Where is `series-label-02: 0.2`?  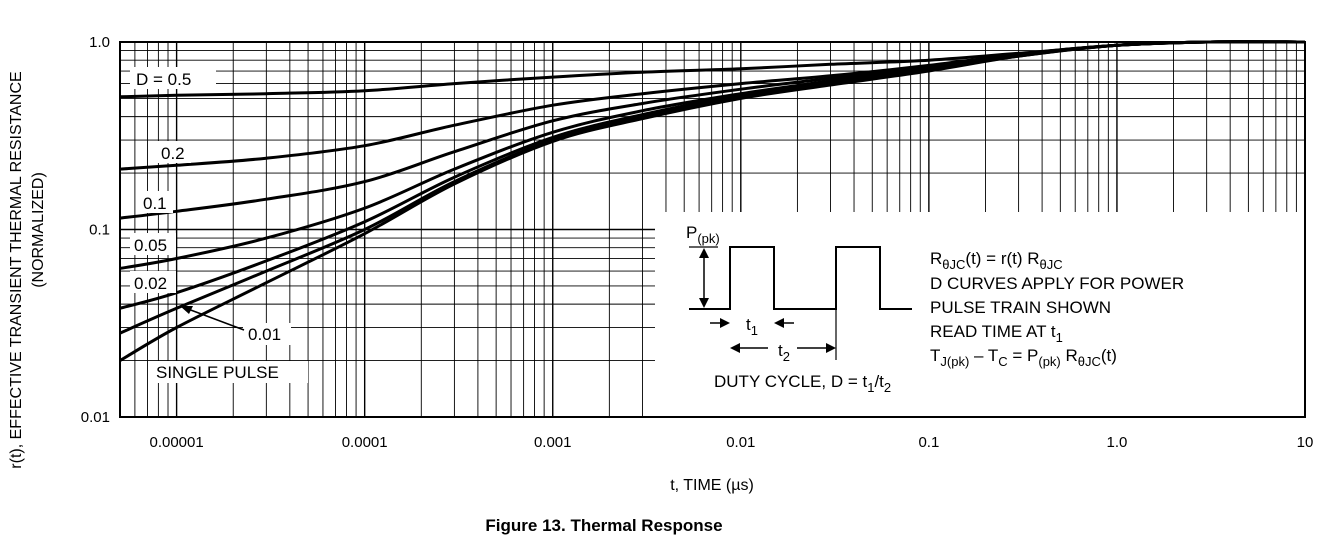
series-label-02: 0.2 is located at coordinates (173, 153).